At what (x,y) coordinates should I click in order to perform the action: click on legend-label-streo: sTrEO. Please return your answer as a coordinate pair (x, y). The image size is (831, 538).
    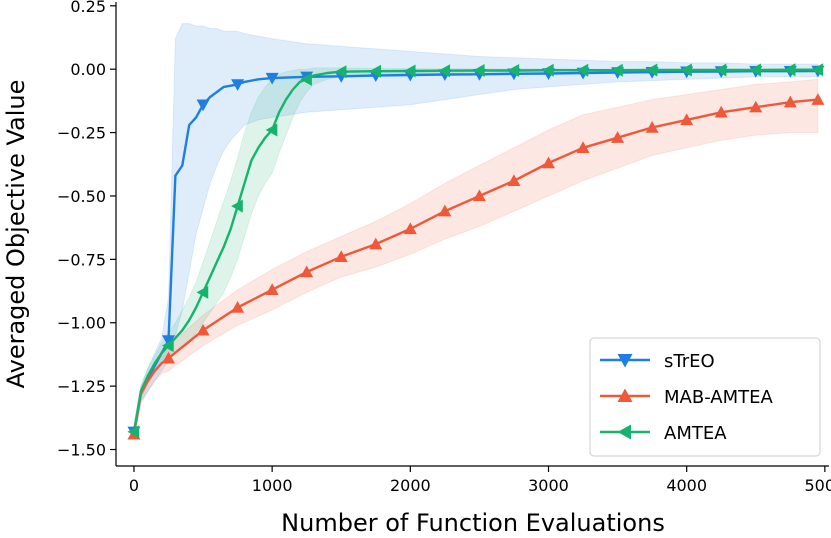
    Looking at the image, I should click on (689, 361).